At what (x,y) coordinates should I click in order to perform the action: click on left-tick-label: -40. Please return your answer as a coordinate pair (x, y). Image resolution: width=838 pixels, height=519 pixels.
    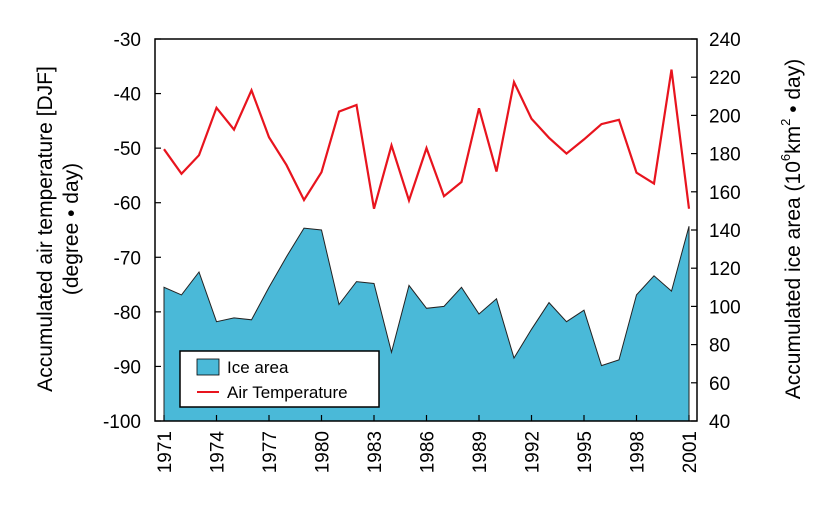
    Looking at the image, I should click on (127, 95).